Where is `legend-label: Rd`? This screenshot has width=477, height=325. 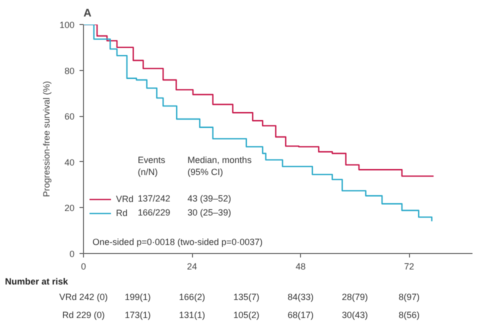 legend-label: Rd is located at coordinates (122, 213).